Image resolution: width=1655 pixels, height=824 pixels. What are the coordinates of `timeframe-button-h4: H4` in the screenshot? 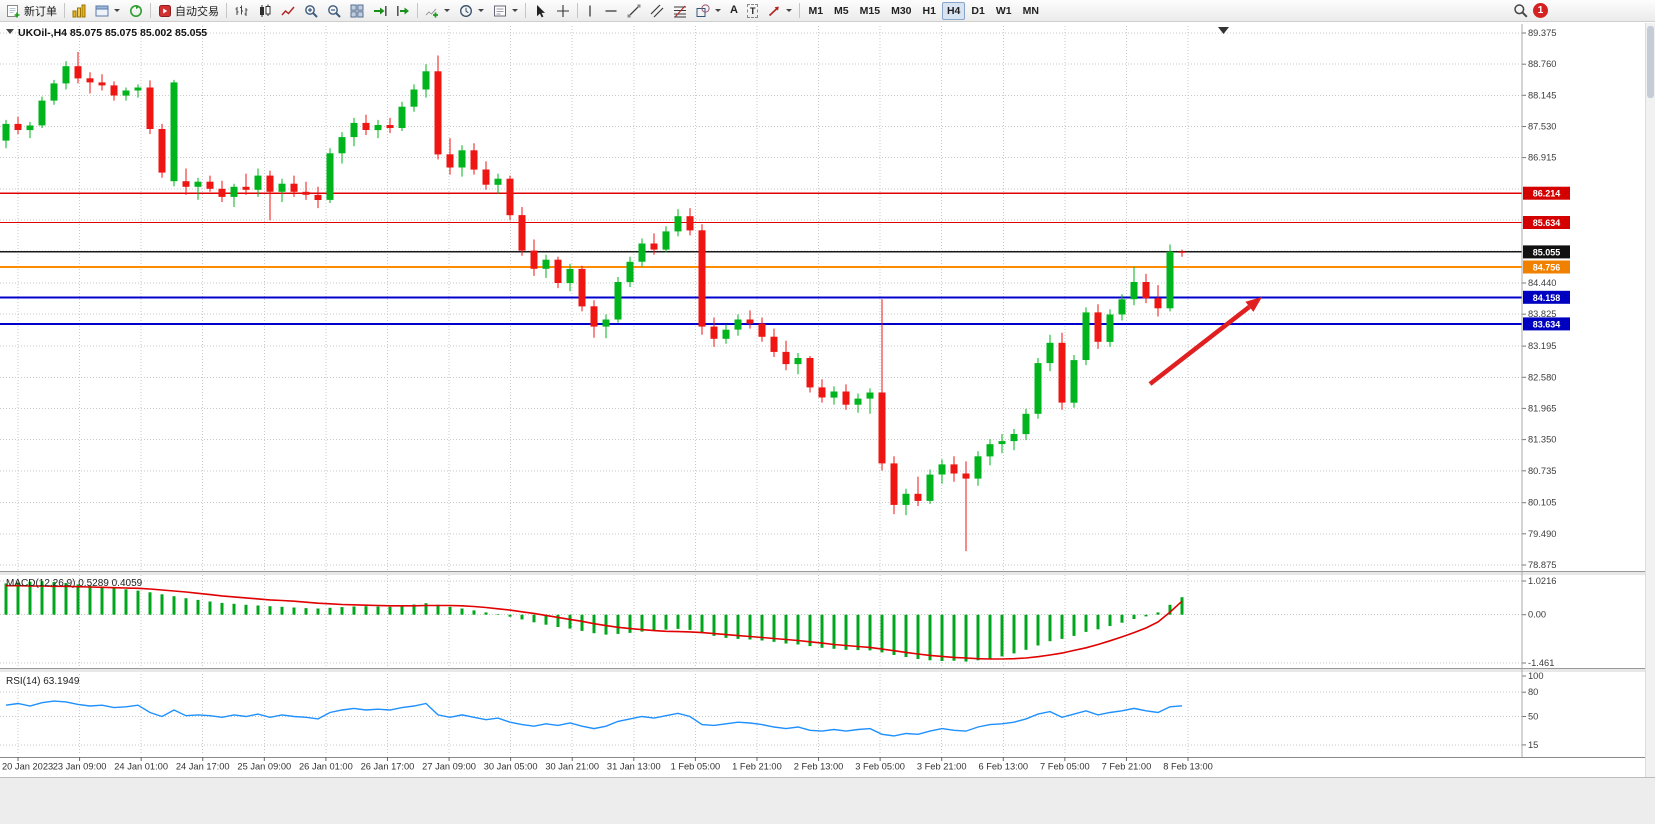 It's located at (953, 10).